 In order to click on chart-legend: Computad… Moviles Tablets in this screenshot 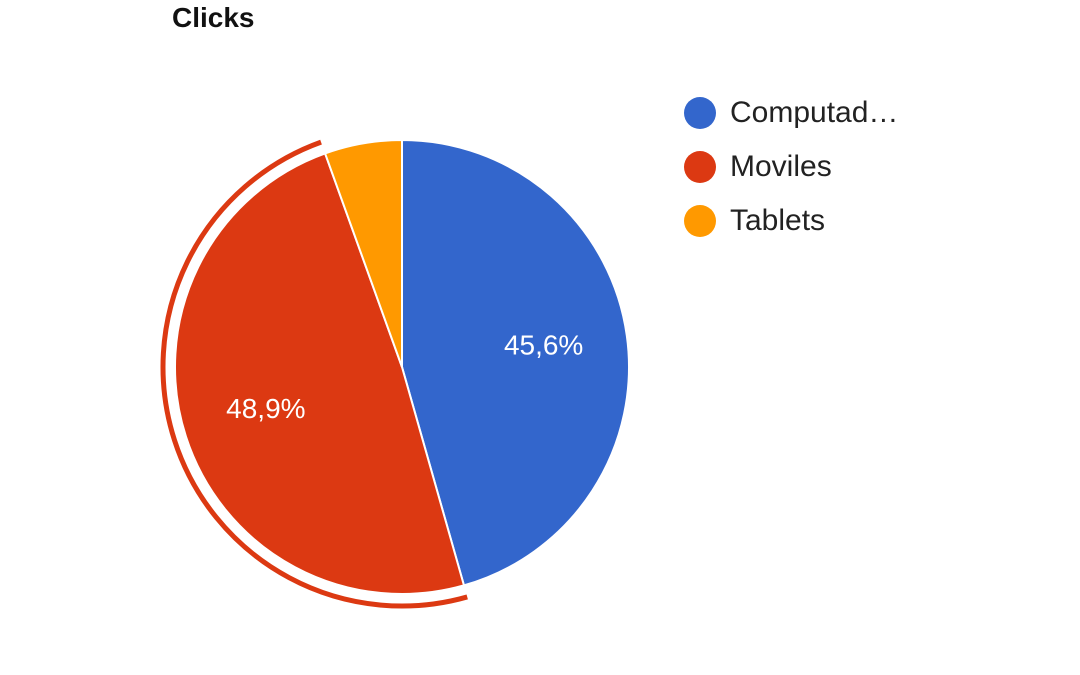, I will do `click(791, 167)`.